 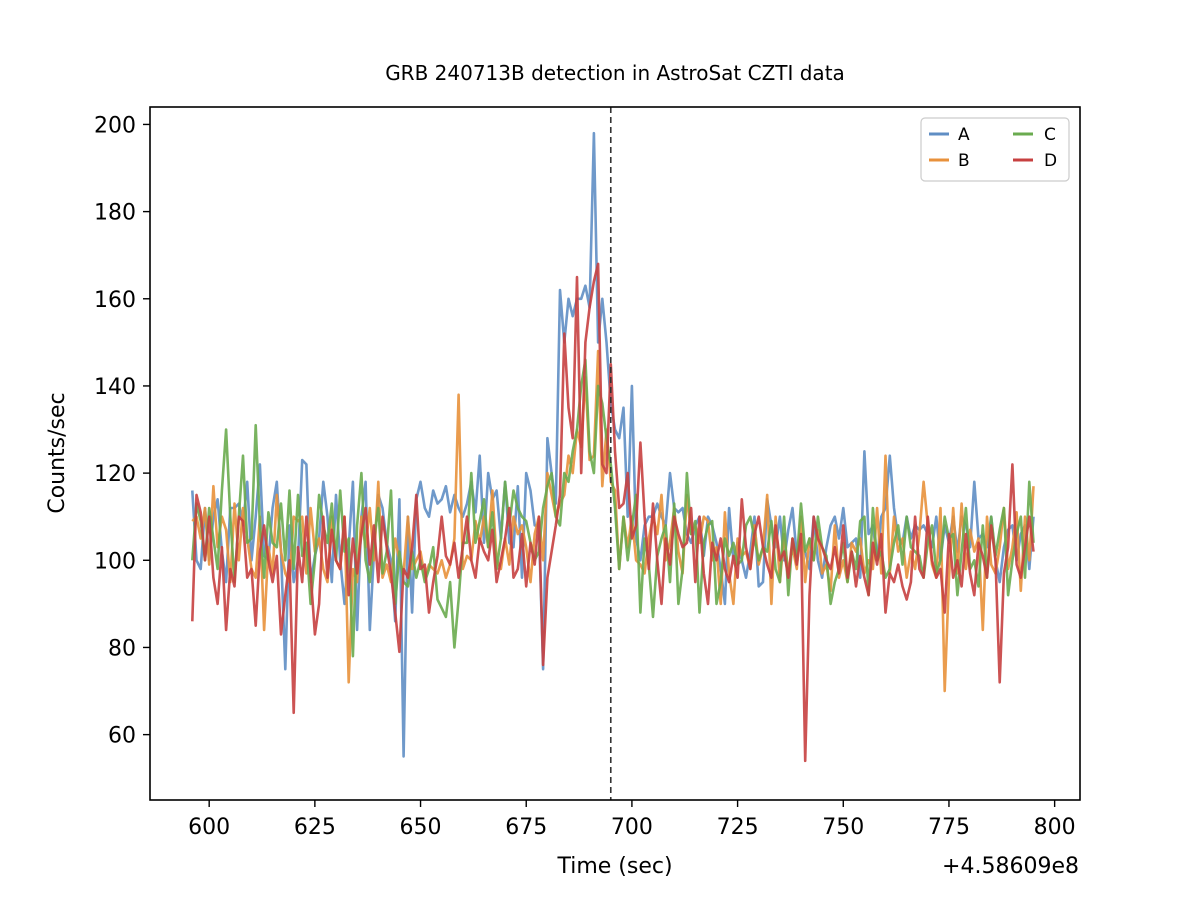 What do you see at coordinates (122, 431) in the screenshot?
I see `y-axis: 60 80 100 120 140 160 180 200` at bounding box center [122, 431].